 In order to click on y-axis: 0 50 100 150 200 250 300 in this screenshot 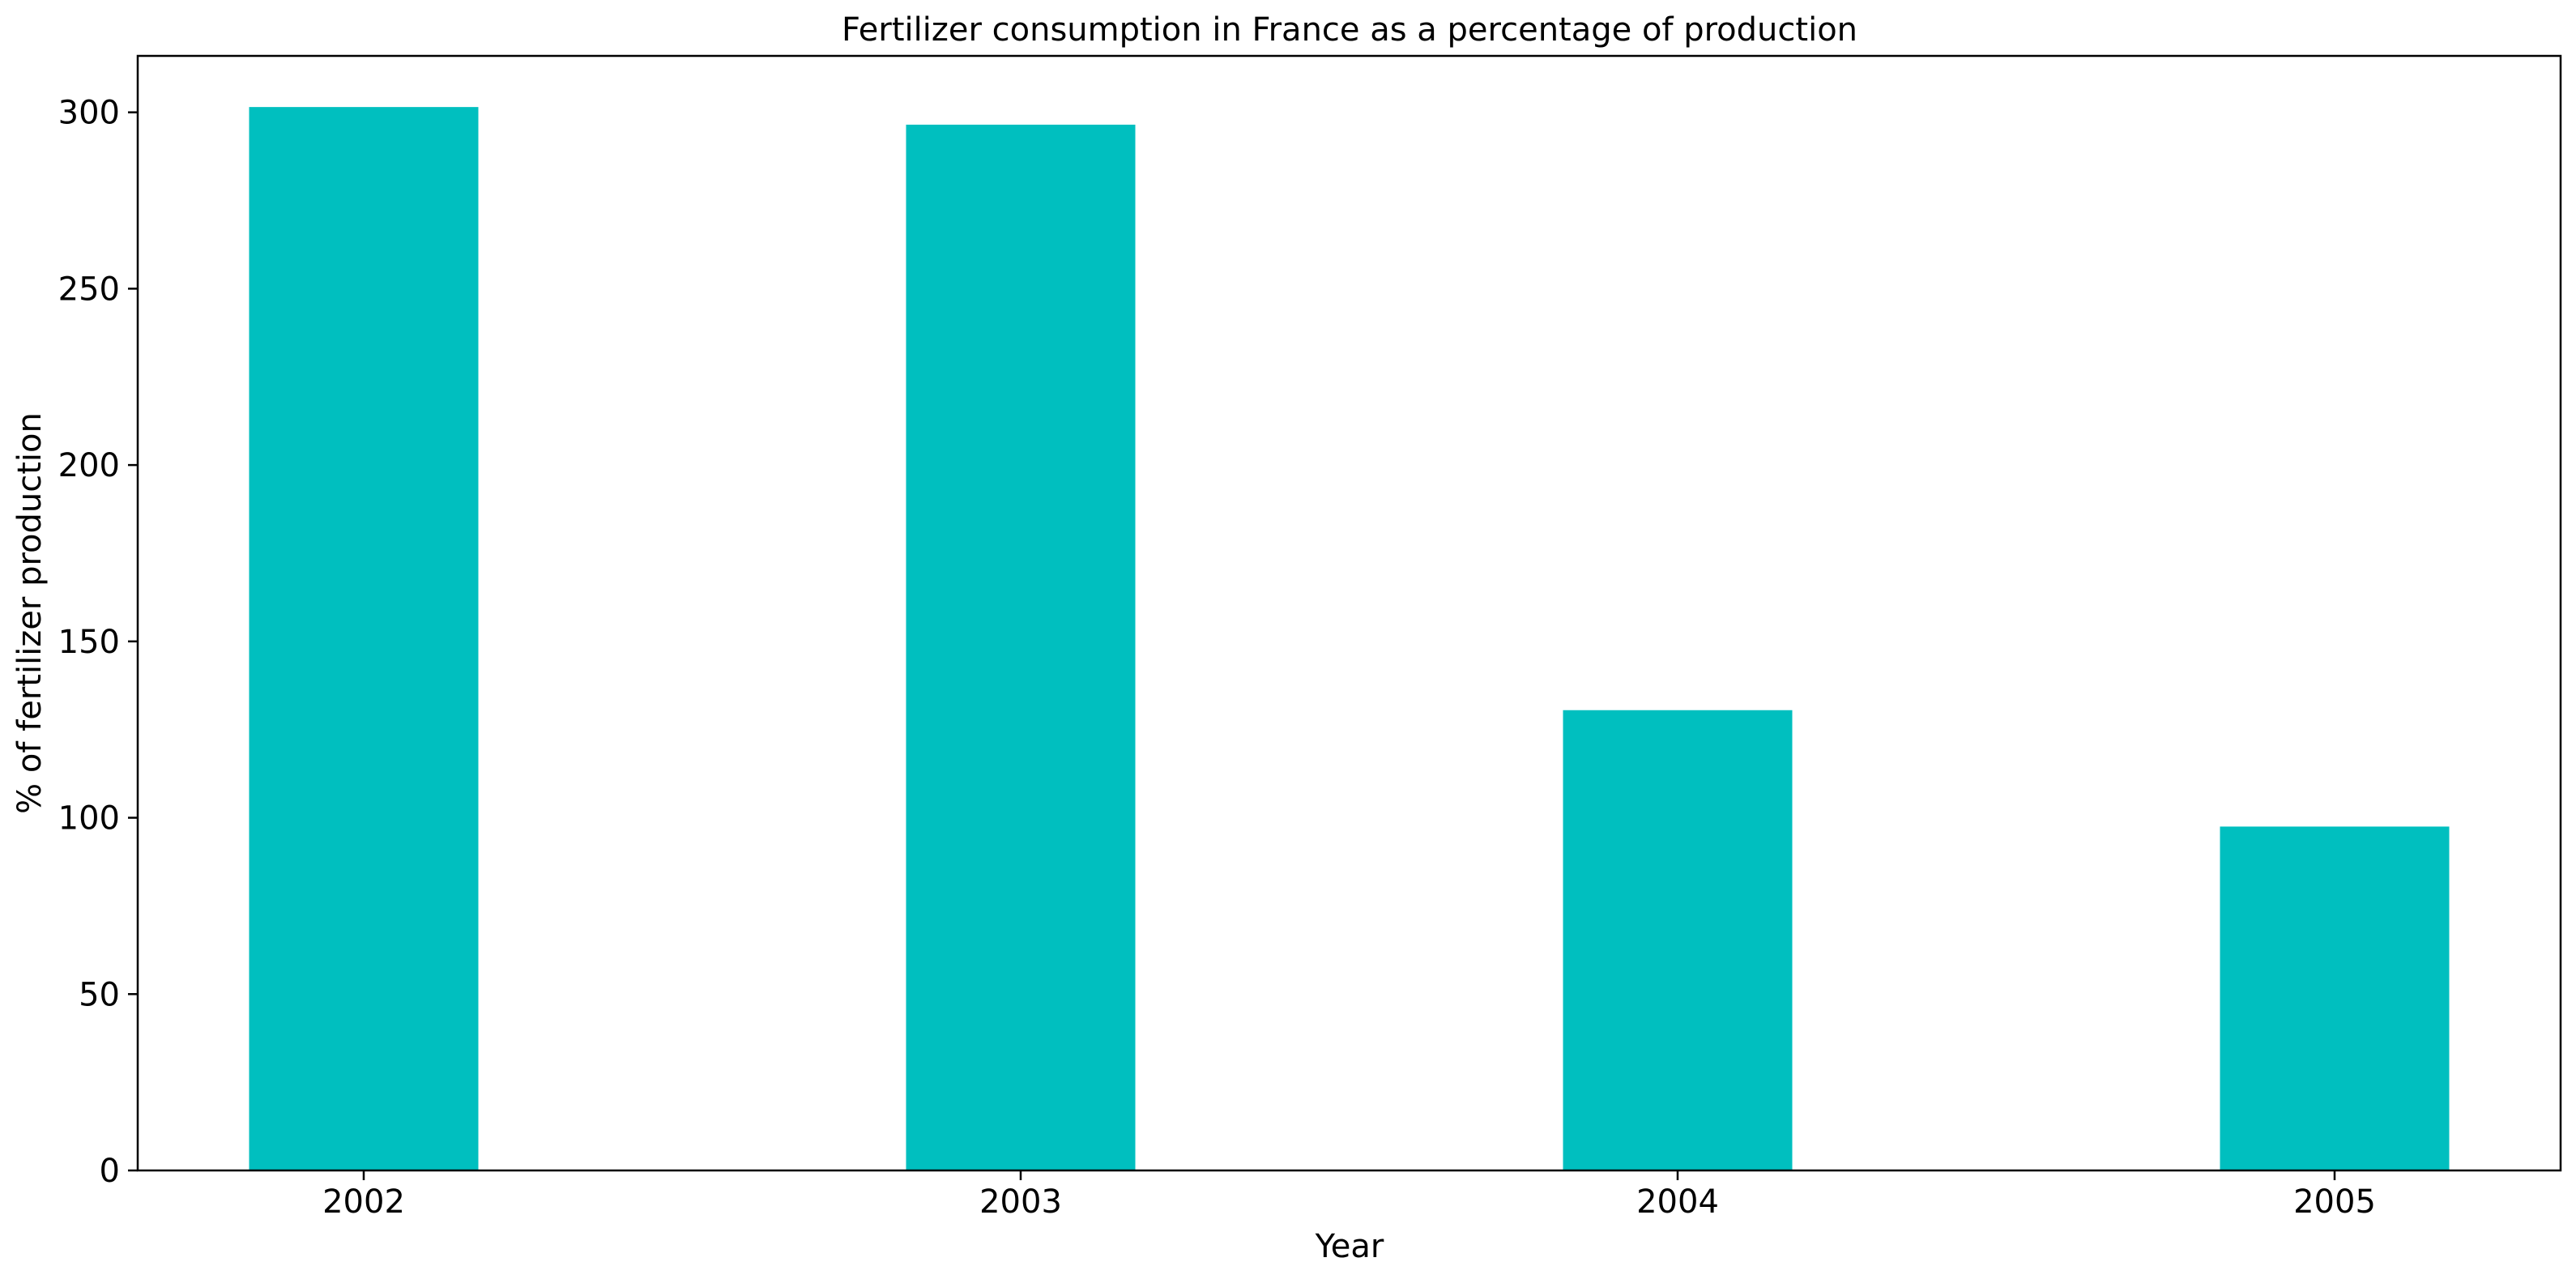, I will do `click(98, 642)`.